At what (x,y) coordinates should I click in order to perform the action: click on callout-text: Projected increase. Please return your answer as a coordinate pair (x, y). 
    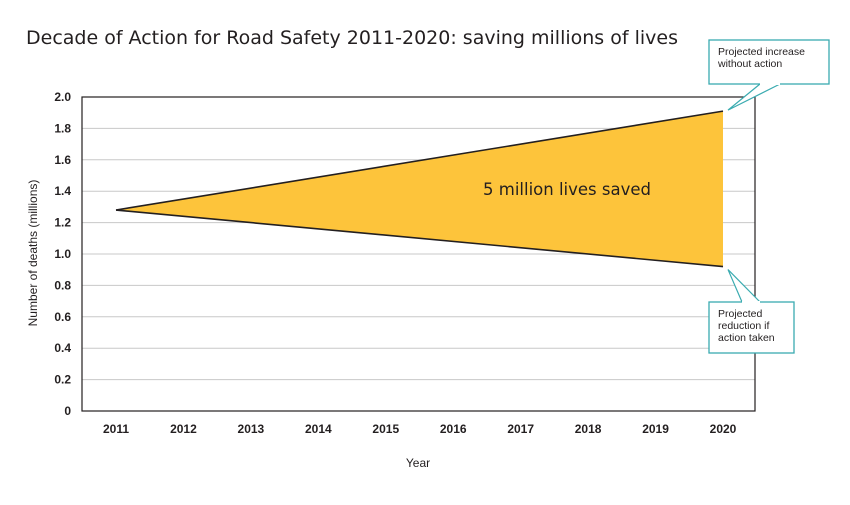
    Looking at the image, I should click on (761, 52).